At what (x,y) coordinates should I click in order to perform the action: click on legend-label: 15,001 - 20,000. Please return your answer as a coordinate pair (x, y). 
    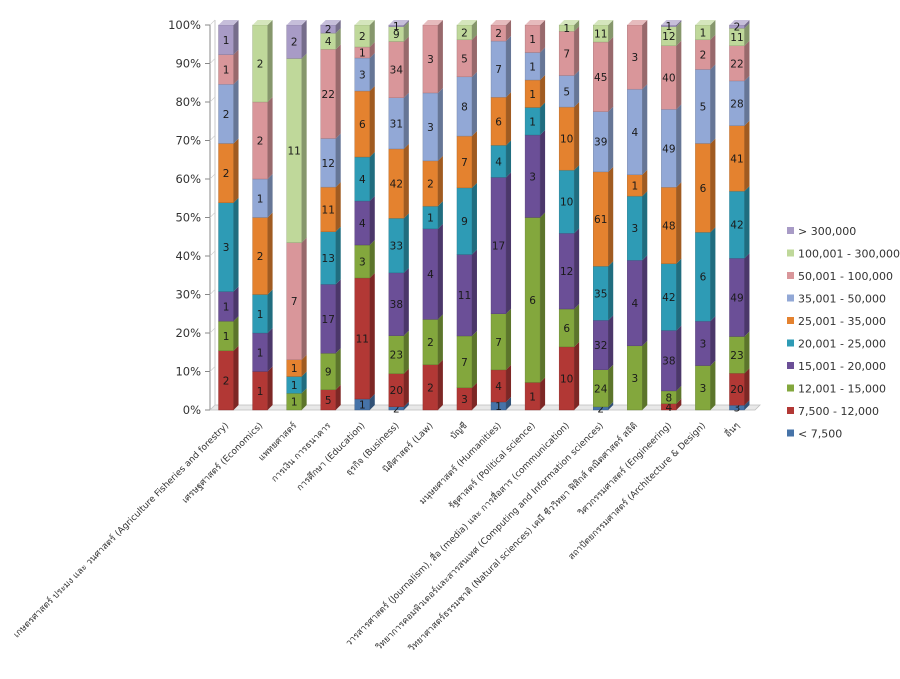
    Looking at the image, I should click on (842, 366).